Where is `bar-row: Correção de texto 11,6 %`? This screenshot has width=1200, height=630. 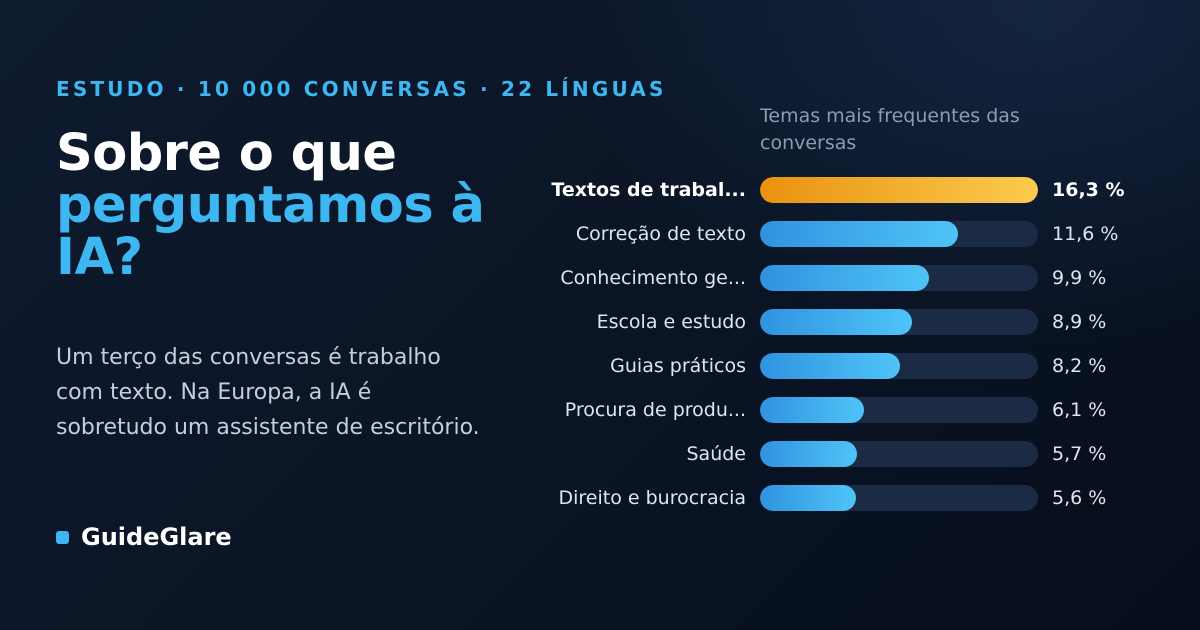 bar-row: Correção de texto 11,6 % is located at coordinates (850, 234).